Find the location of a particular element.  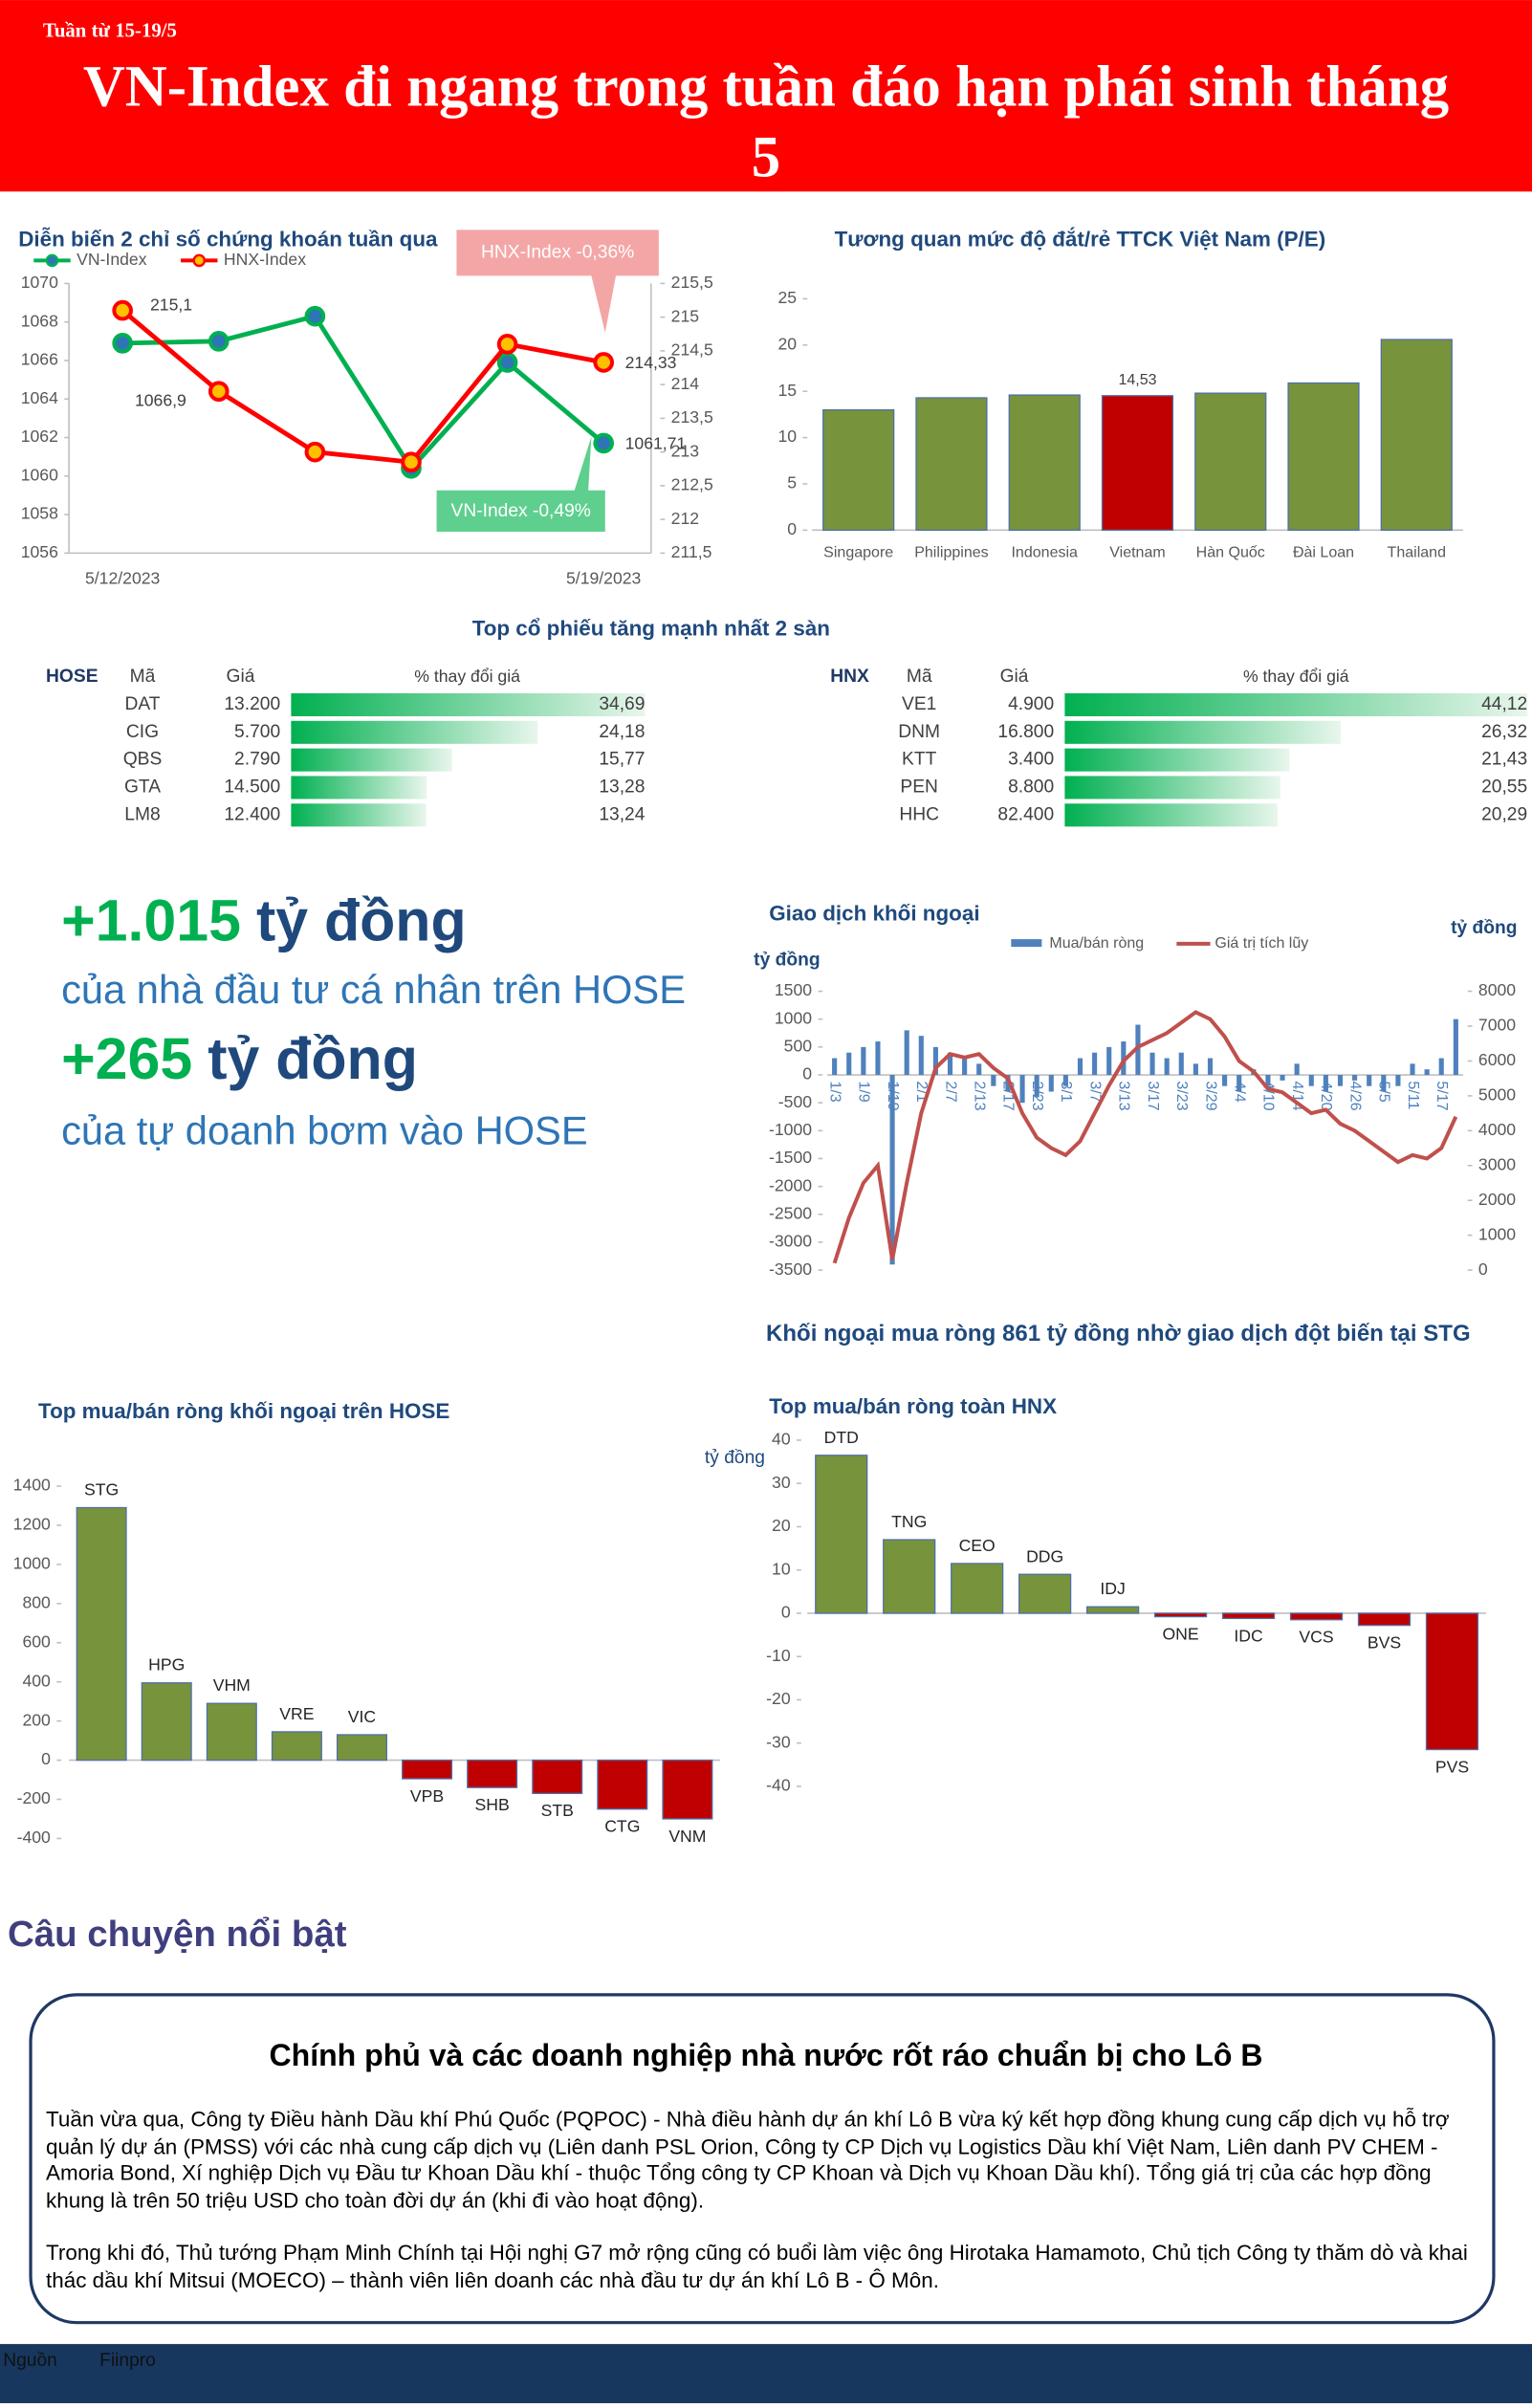

legend-label: Mua/bán ròng is located at coordinates (1096, 943).